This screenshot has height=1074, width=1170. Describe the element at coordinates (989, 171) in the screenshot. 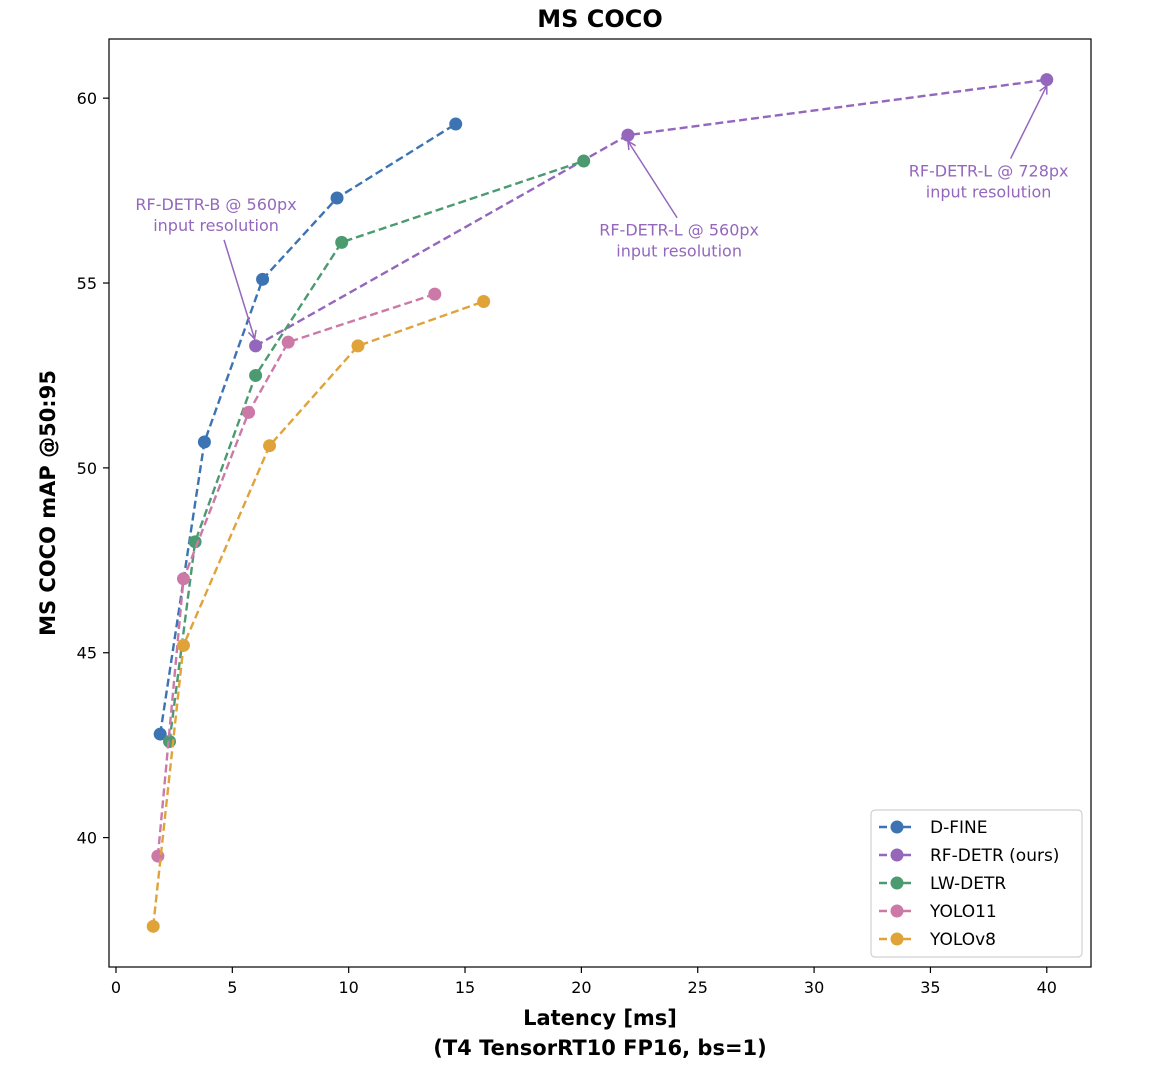

I see `annotation-label: RF-DETR-L @ 728px` at that location.